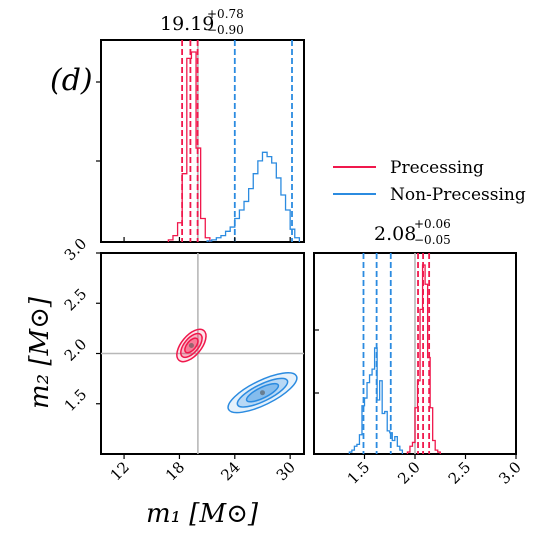  What do you see at coordinates (202, 353) in the screenshot?
I see `contour-marks` at bounding box center [202, 353].